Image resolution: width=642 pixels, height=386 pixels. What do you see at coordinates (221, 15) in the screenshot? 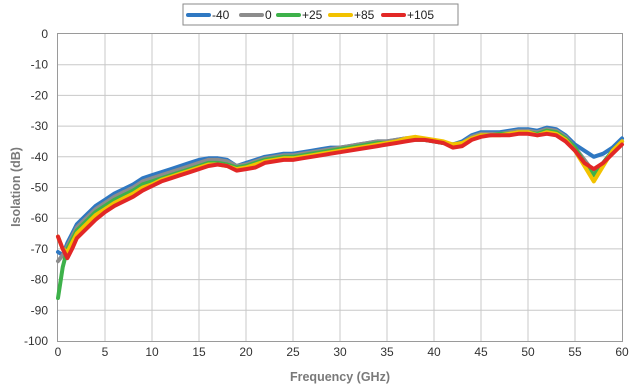
I see `legend-label-40: -40` at bounding box center [221, 15].